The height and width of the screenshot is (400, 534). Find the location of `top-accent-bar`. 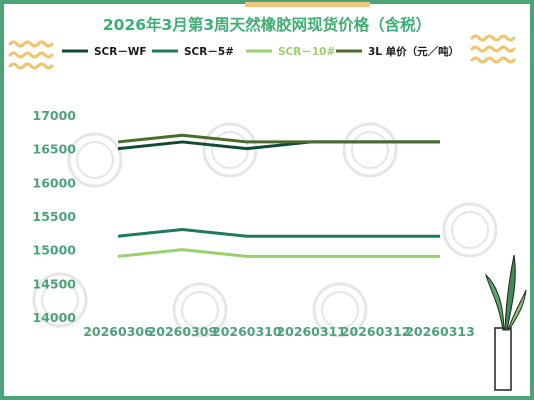

top-accent-bar is located at coordinates (307, 4).